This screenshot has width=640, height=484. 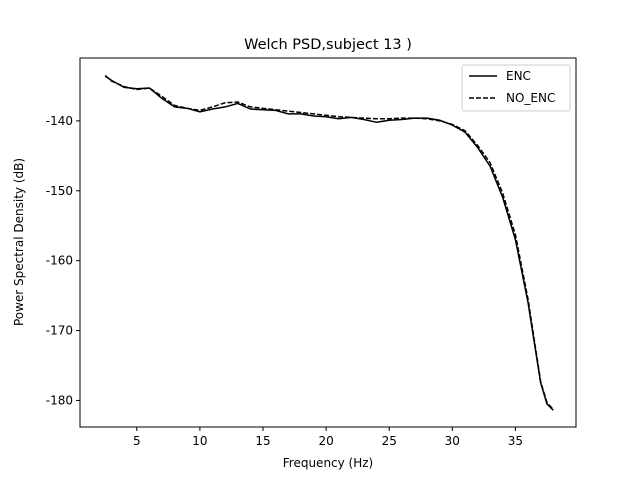 What do you see at coordinates (515, 441) in the screenshot?
I see `x-tick-label: 35` at bounding box center [515, 441].